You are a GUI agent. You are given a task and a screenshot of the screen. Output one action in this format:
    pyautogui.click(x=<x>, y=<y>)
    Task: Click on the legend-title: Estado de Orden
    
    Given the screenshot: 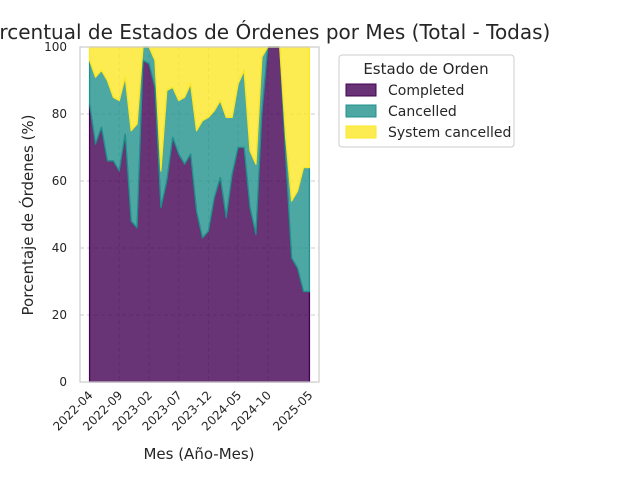 What is the action you would take?
    pyautogui.click(x=425, y=69)
    